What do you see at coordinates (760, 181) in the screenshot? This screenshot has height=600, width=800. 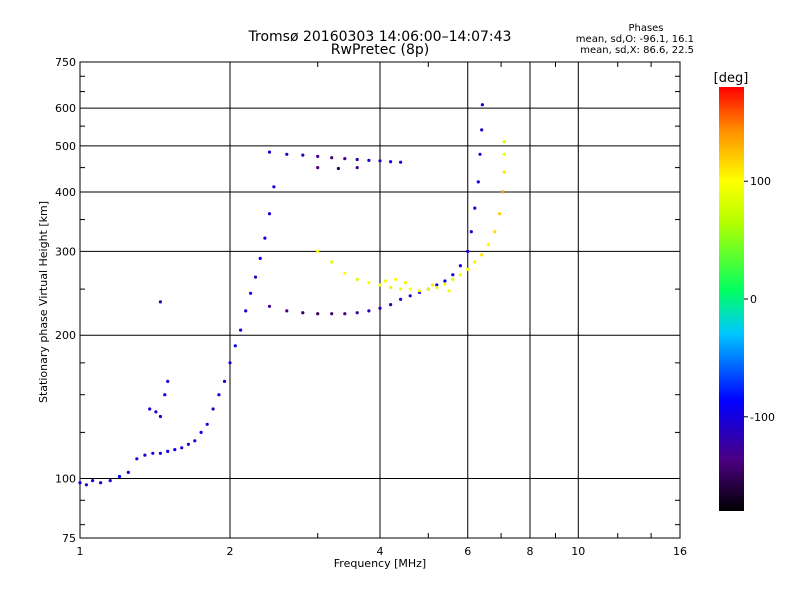 I see `colorbar-tick-label: 100` at bounding box center [760, 181].